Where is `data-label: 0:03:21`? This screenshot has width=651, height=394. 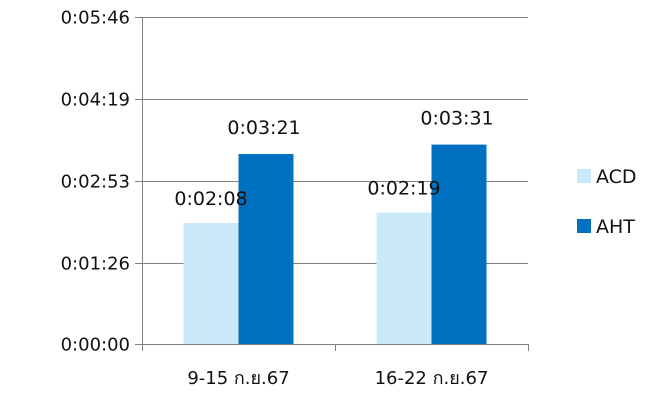 data-label: 0:03:21 is located at coordinates (263, 128).